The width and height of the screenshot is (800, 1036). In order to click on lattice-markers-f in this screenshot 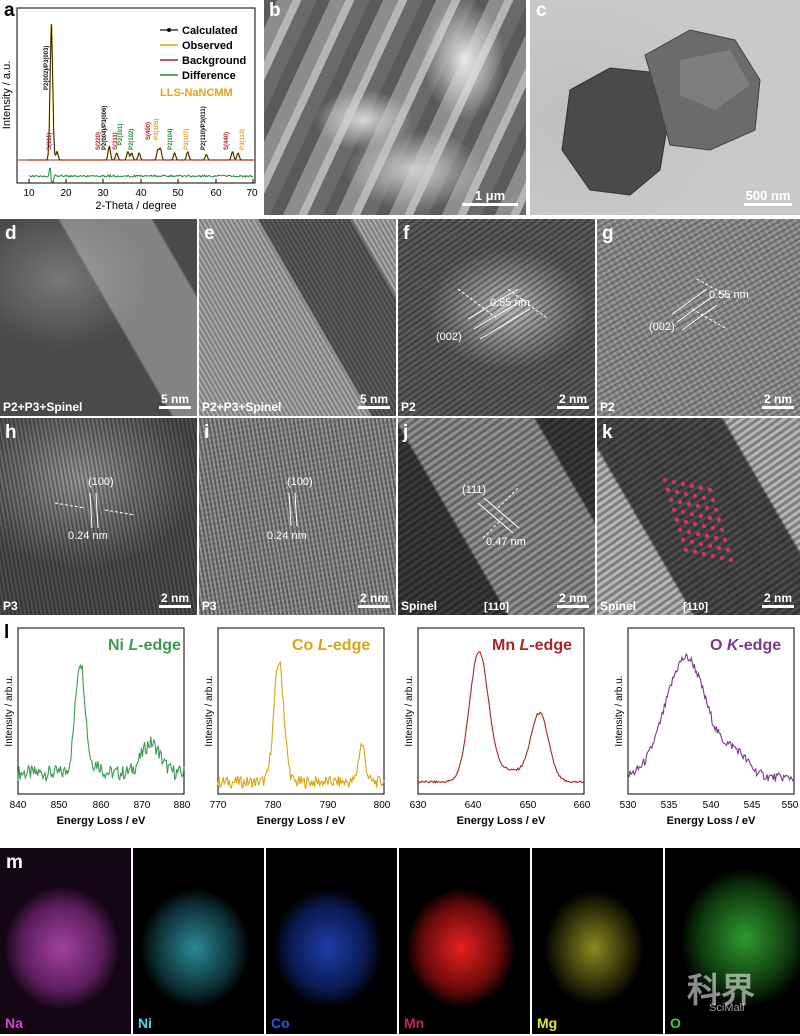, I will do `click(503, 314)`.